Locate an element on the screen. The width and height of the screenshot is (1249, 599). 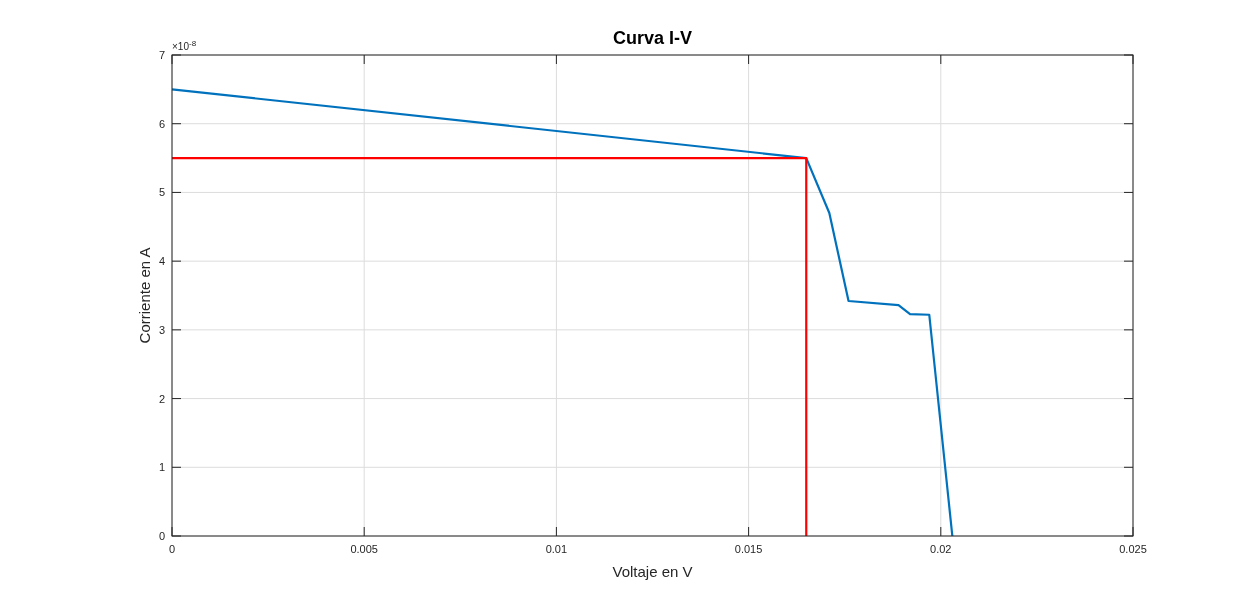
y-tick-label: 1 is located at coordinates (161, 467).